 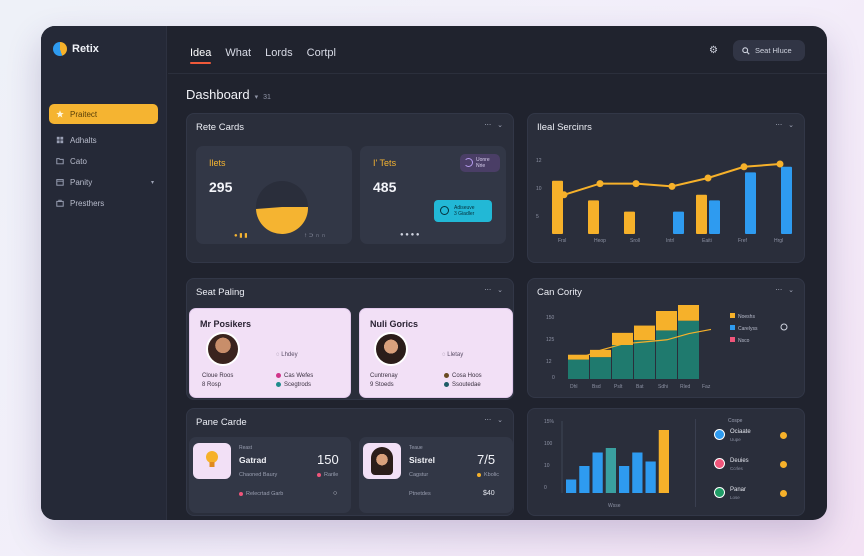 I want to click on x-tick-label: Sdhi, so click(x=663, y=387).